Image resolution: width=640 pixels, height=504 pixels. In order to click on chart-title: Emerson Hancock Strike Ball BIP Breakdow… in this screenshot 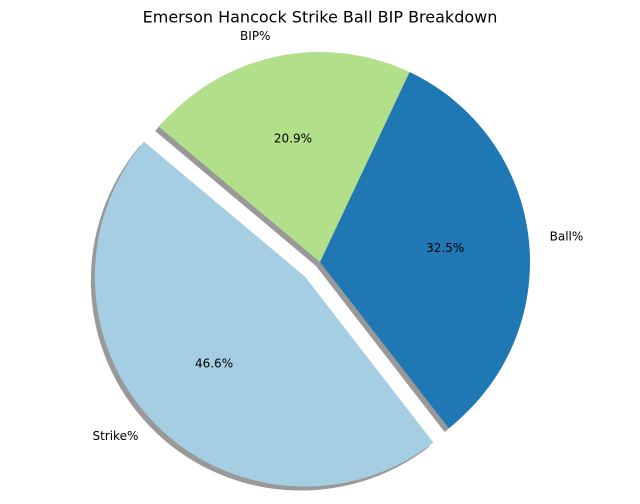, I will do `click(320, 17)`.